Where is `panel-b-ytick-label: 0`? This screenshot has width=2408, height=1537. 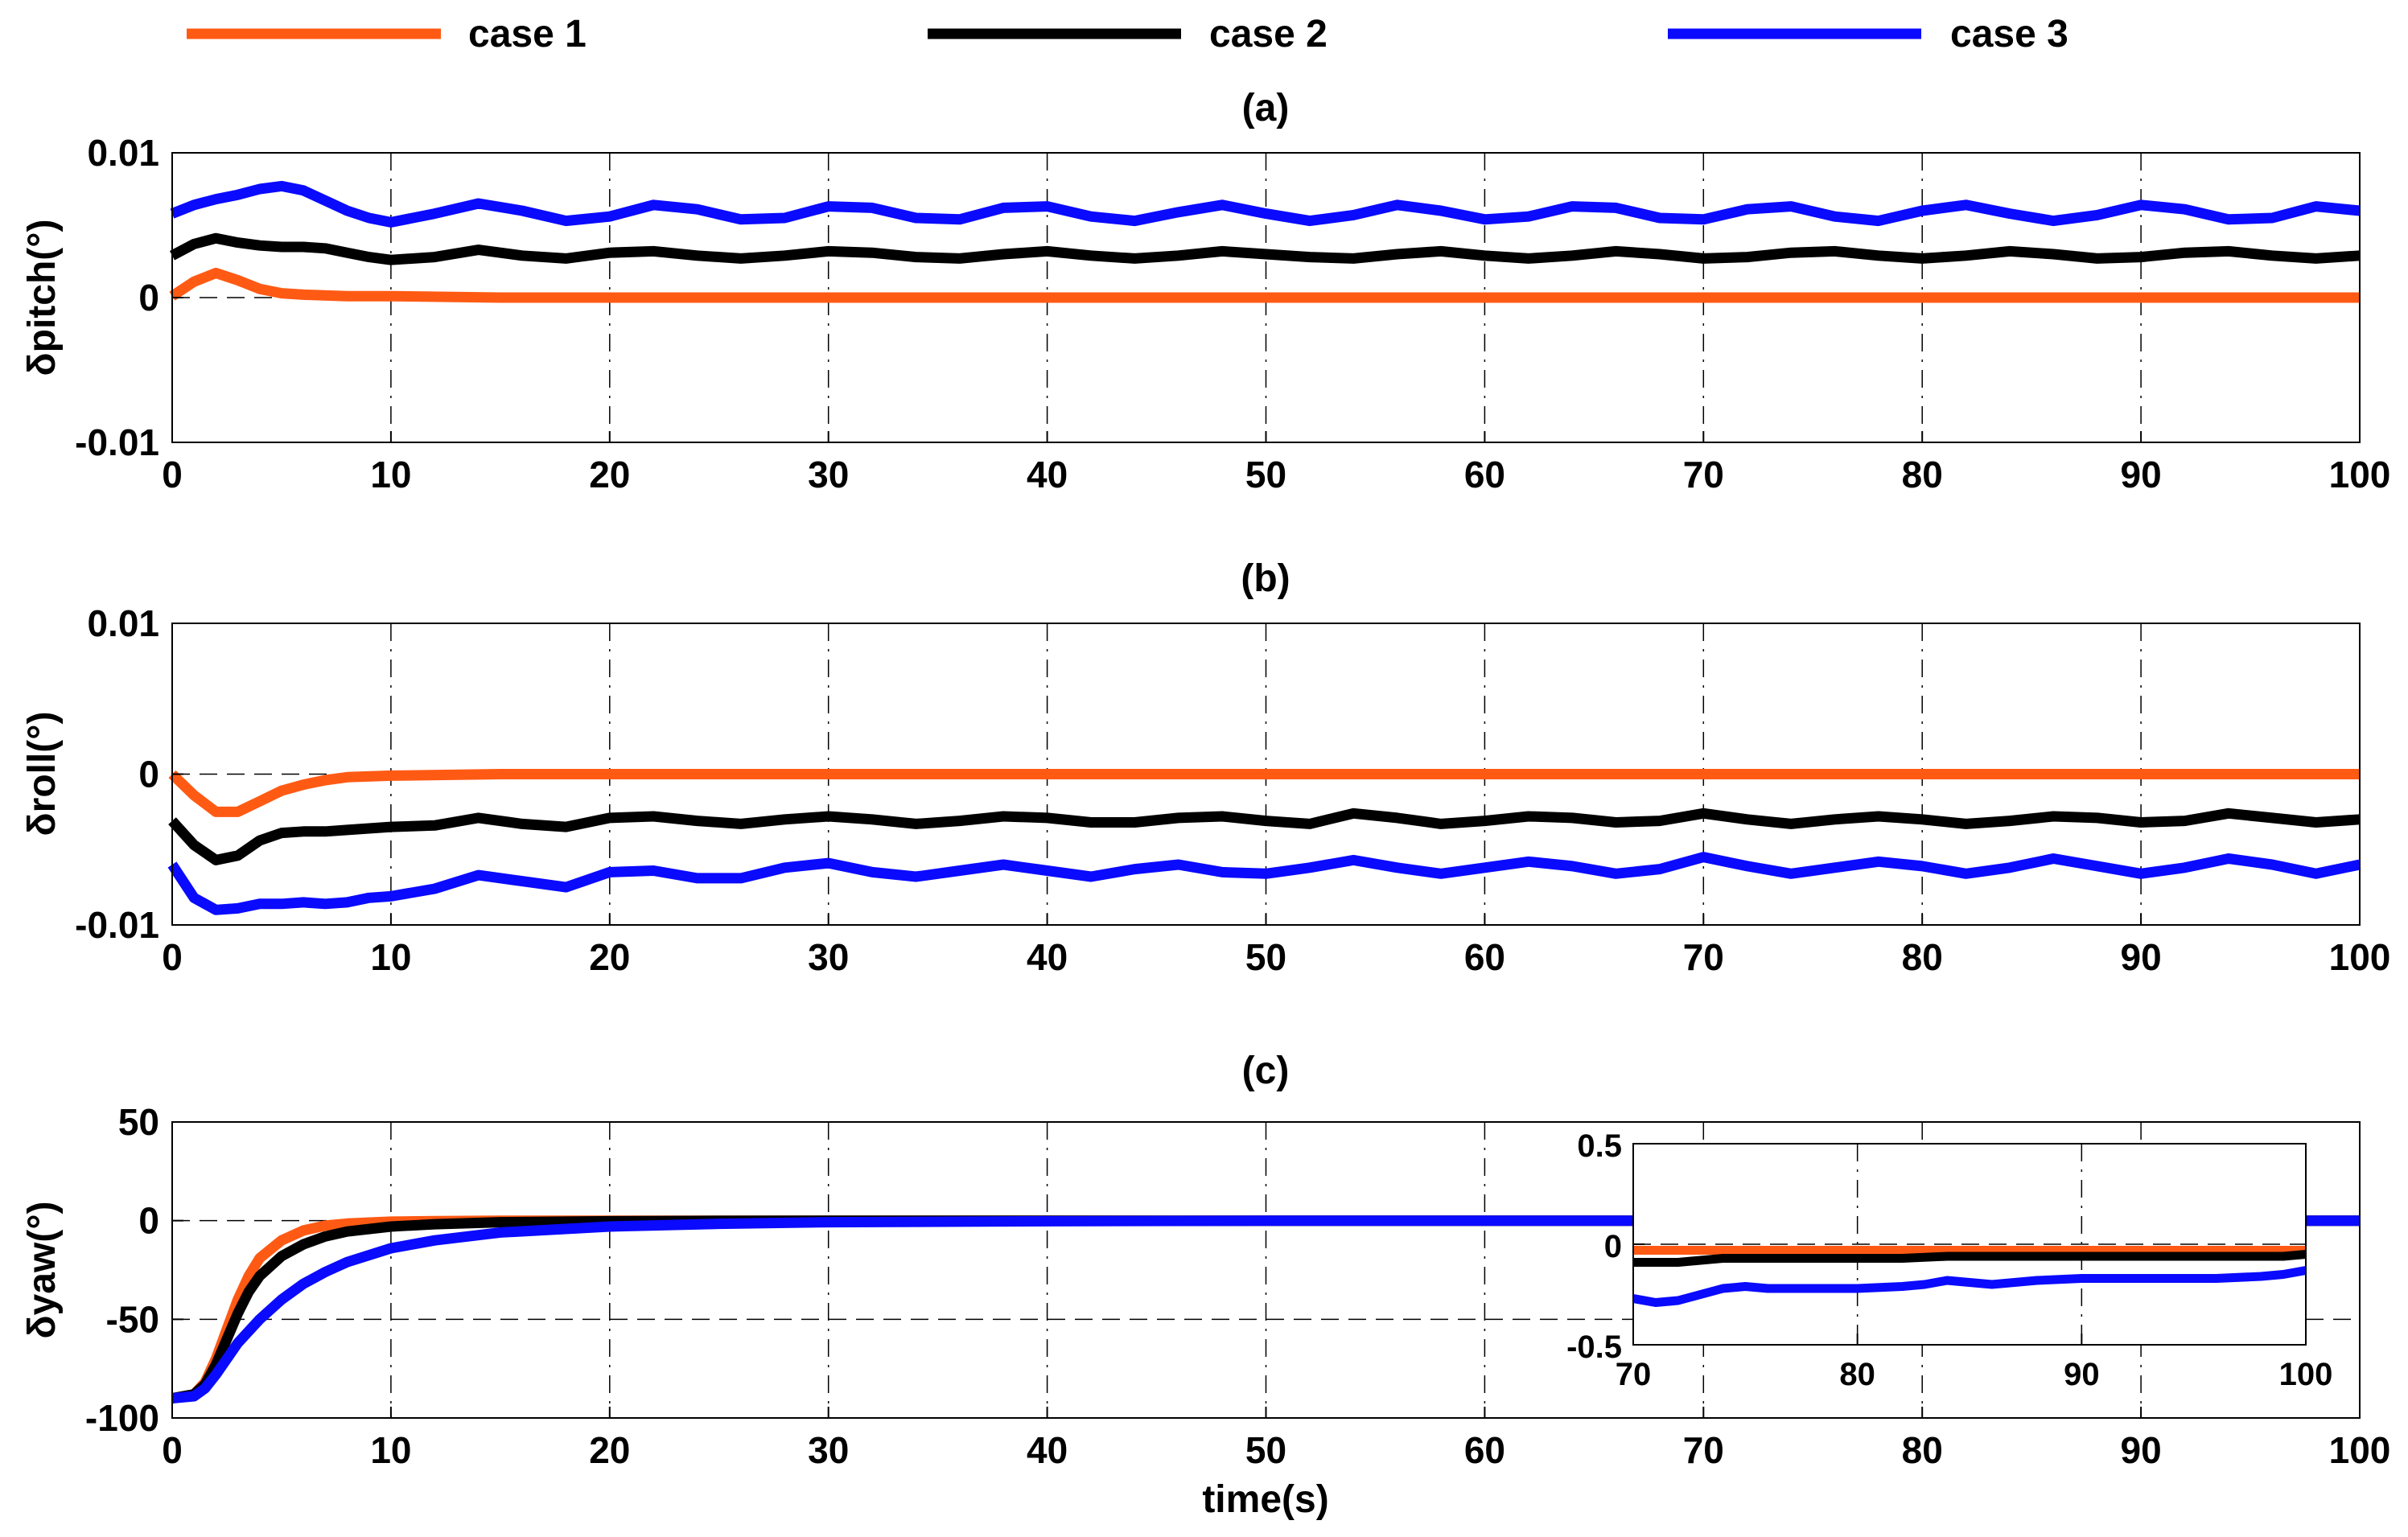
panel-b-ytick-label: 0 is located at coordinates (148, 774).